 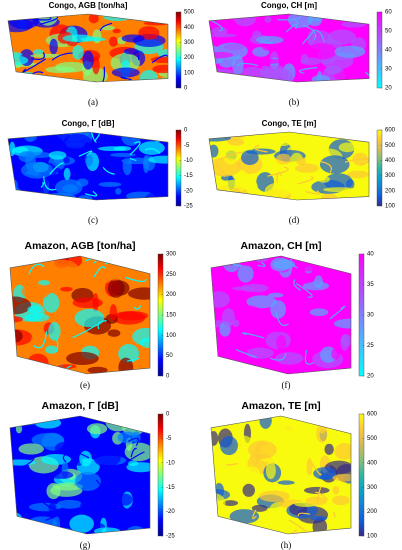 I want to click on panel-label: (c), so click(x=93, y=220).